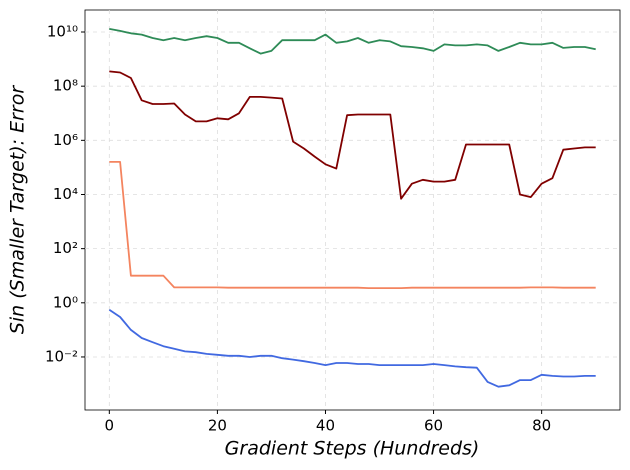  Describe the element at coordinates (65, 248) in the screenshot. I see `y-tick-label: 10²` at that location.